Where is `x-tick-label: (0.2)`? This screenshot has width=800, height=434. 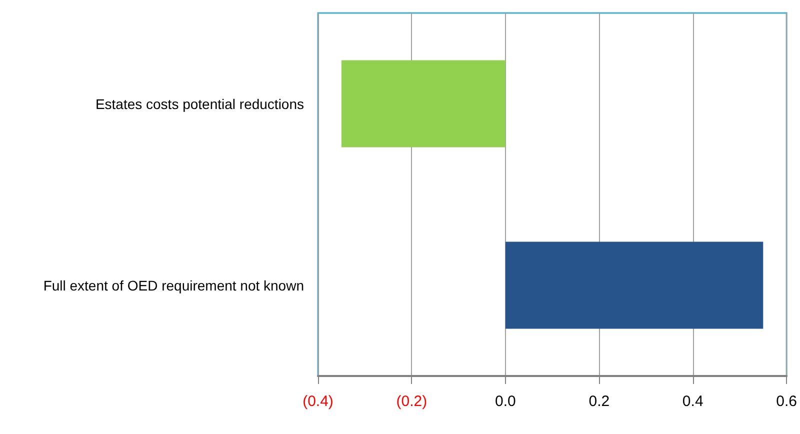
x-tick-label: (0.2) is located at coordinates (412, 401).